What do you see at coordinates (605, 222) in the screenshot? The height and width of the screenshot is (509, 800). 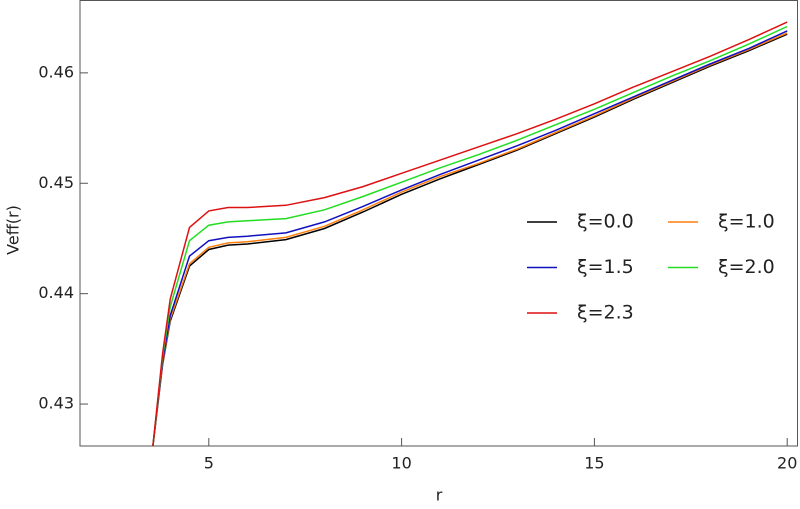 I see `legend-label: ξ=0.0` at bounding box center [605, 222].